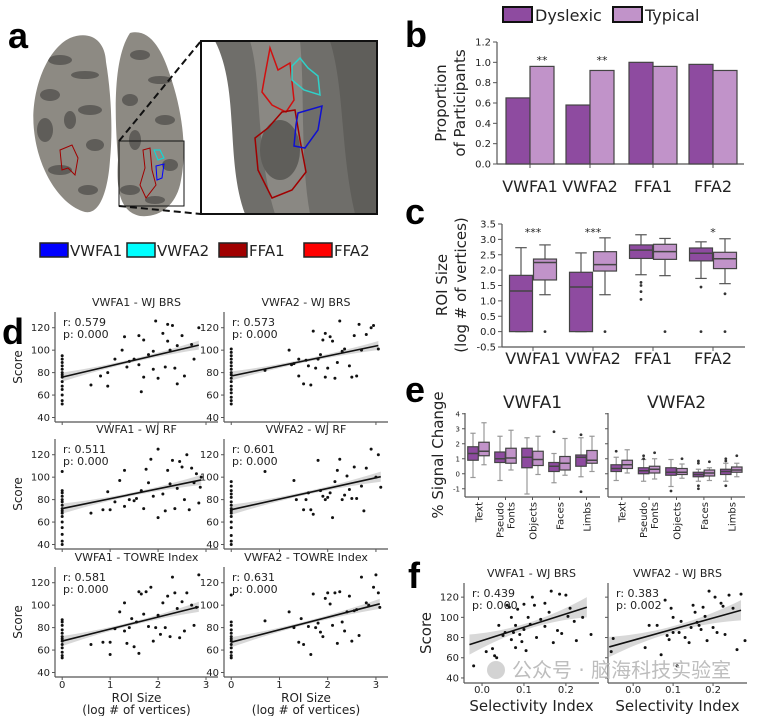  I want to click on legend-swatch-typical, so click(627, 14).